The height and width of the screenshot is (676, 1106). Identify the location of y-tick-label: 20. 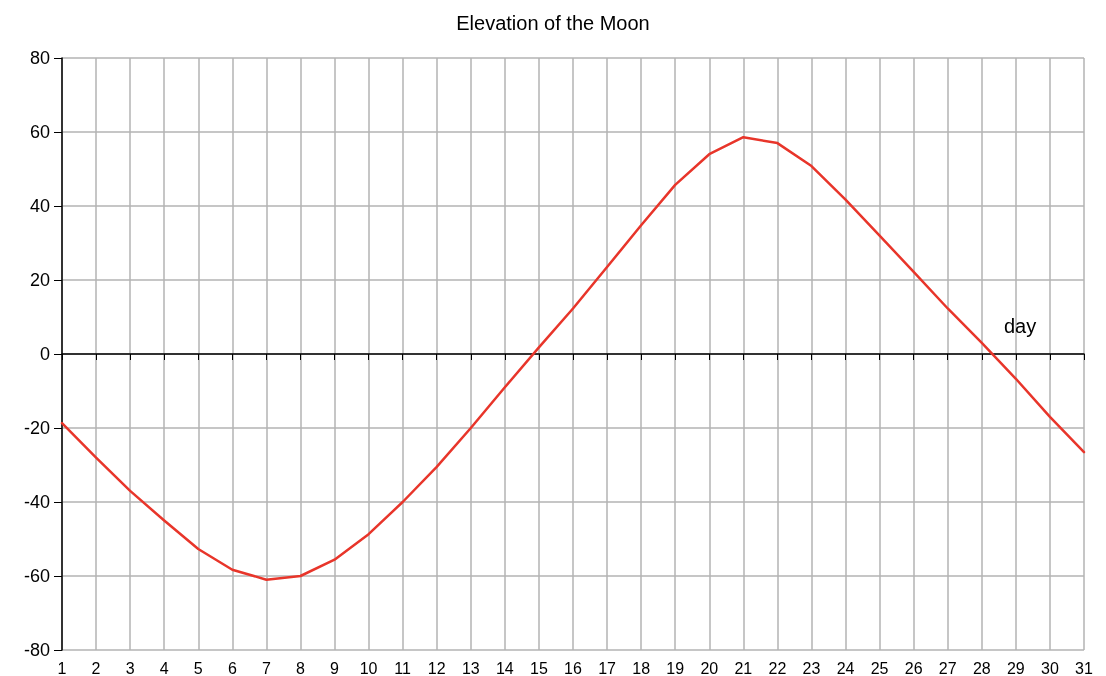
(39, 280).